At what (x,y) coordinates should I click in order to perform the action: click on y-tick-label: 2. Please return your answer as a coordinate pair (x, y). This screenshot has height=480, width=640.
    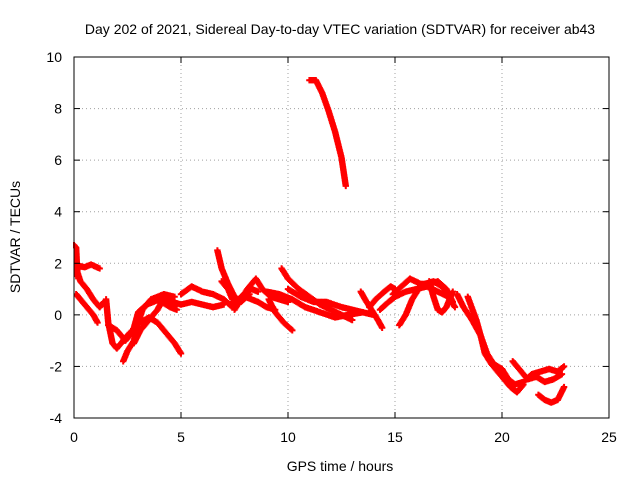
    Looking at the image, I should click on (58, 263).